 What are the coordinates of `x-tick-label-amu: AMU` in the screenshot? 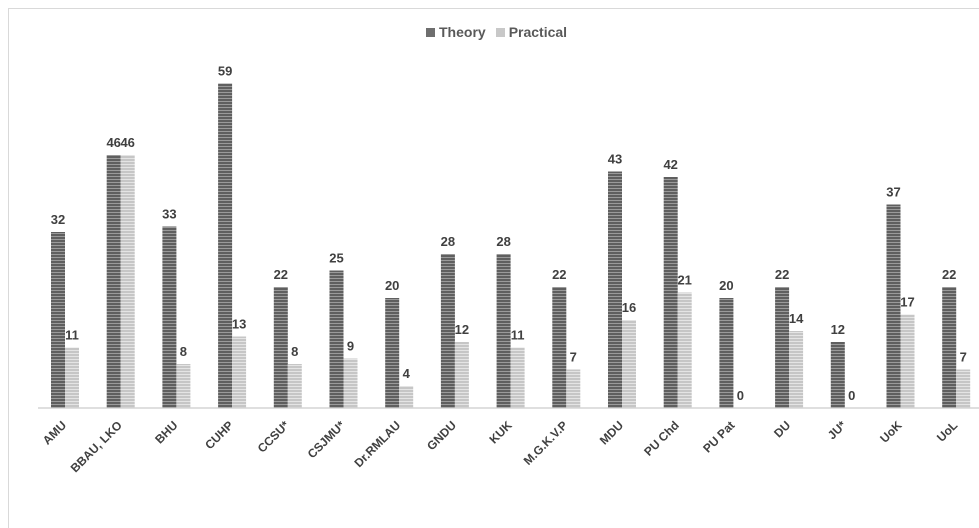 It's located at (54, 432).